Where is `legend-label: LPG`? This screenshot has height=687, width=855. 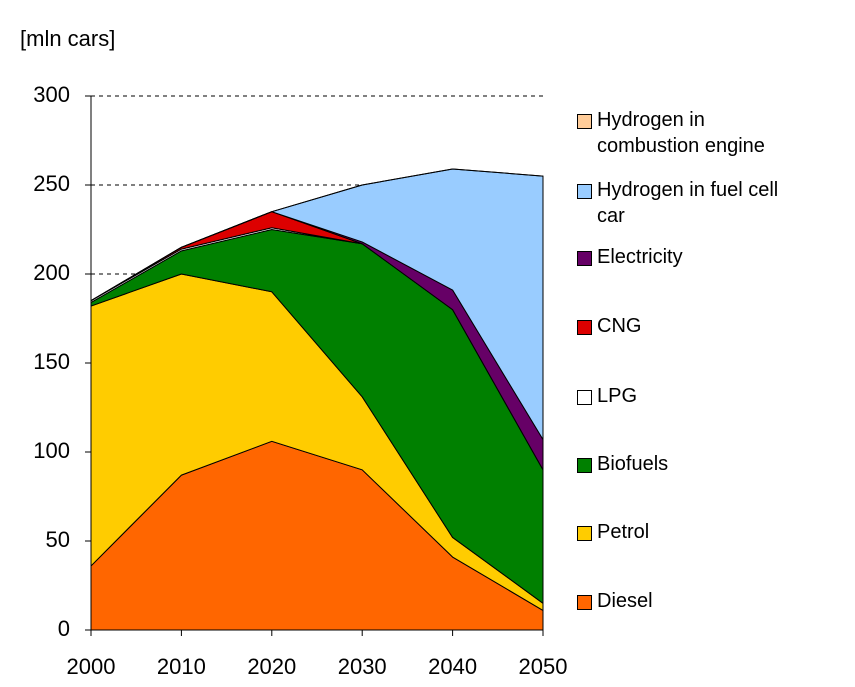
legend-label: LPG is located at coordinates (617, 396).